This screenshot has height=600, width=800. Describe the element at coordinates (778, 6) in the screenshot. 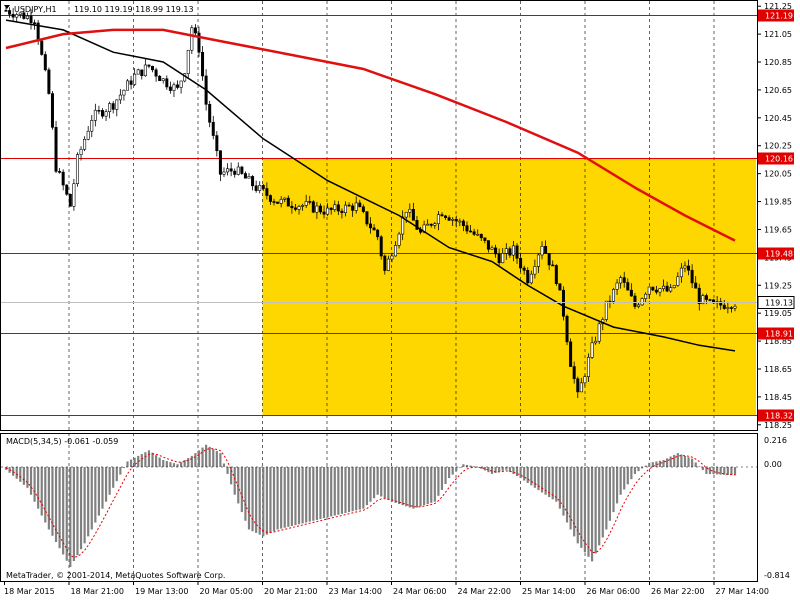

I see `price-tick-label: 121.25` at that location.